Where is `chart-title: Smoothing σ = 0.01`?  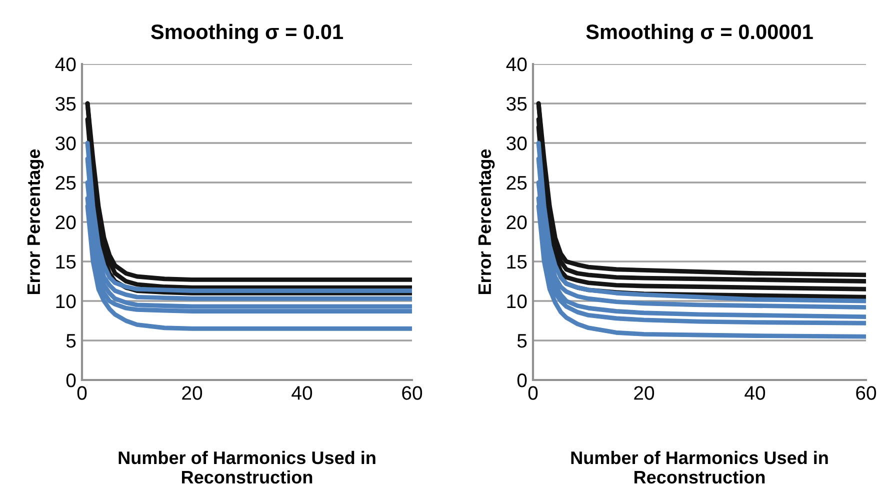
chart-title: Smoothing σ = 0.01 is located at coordinates (247, 34).